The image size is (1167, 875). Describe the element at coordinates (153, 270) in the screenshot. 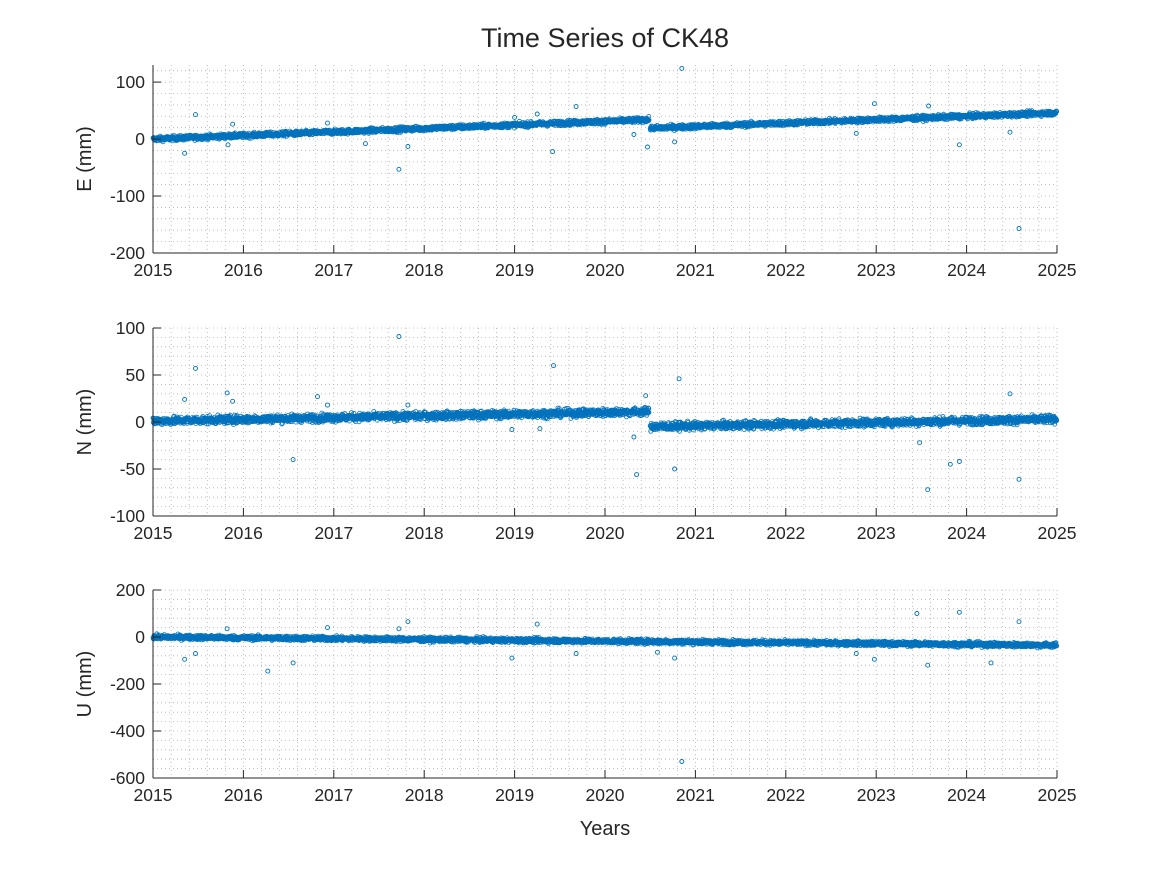

I see `x-tick-label: 2015` at that location.